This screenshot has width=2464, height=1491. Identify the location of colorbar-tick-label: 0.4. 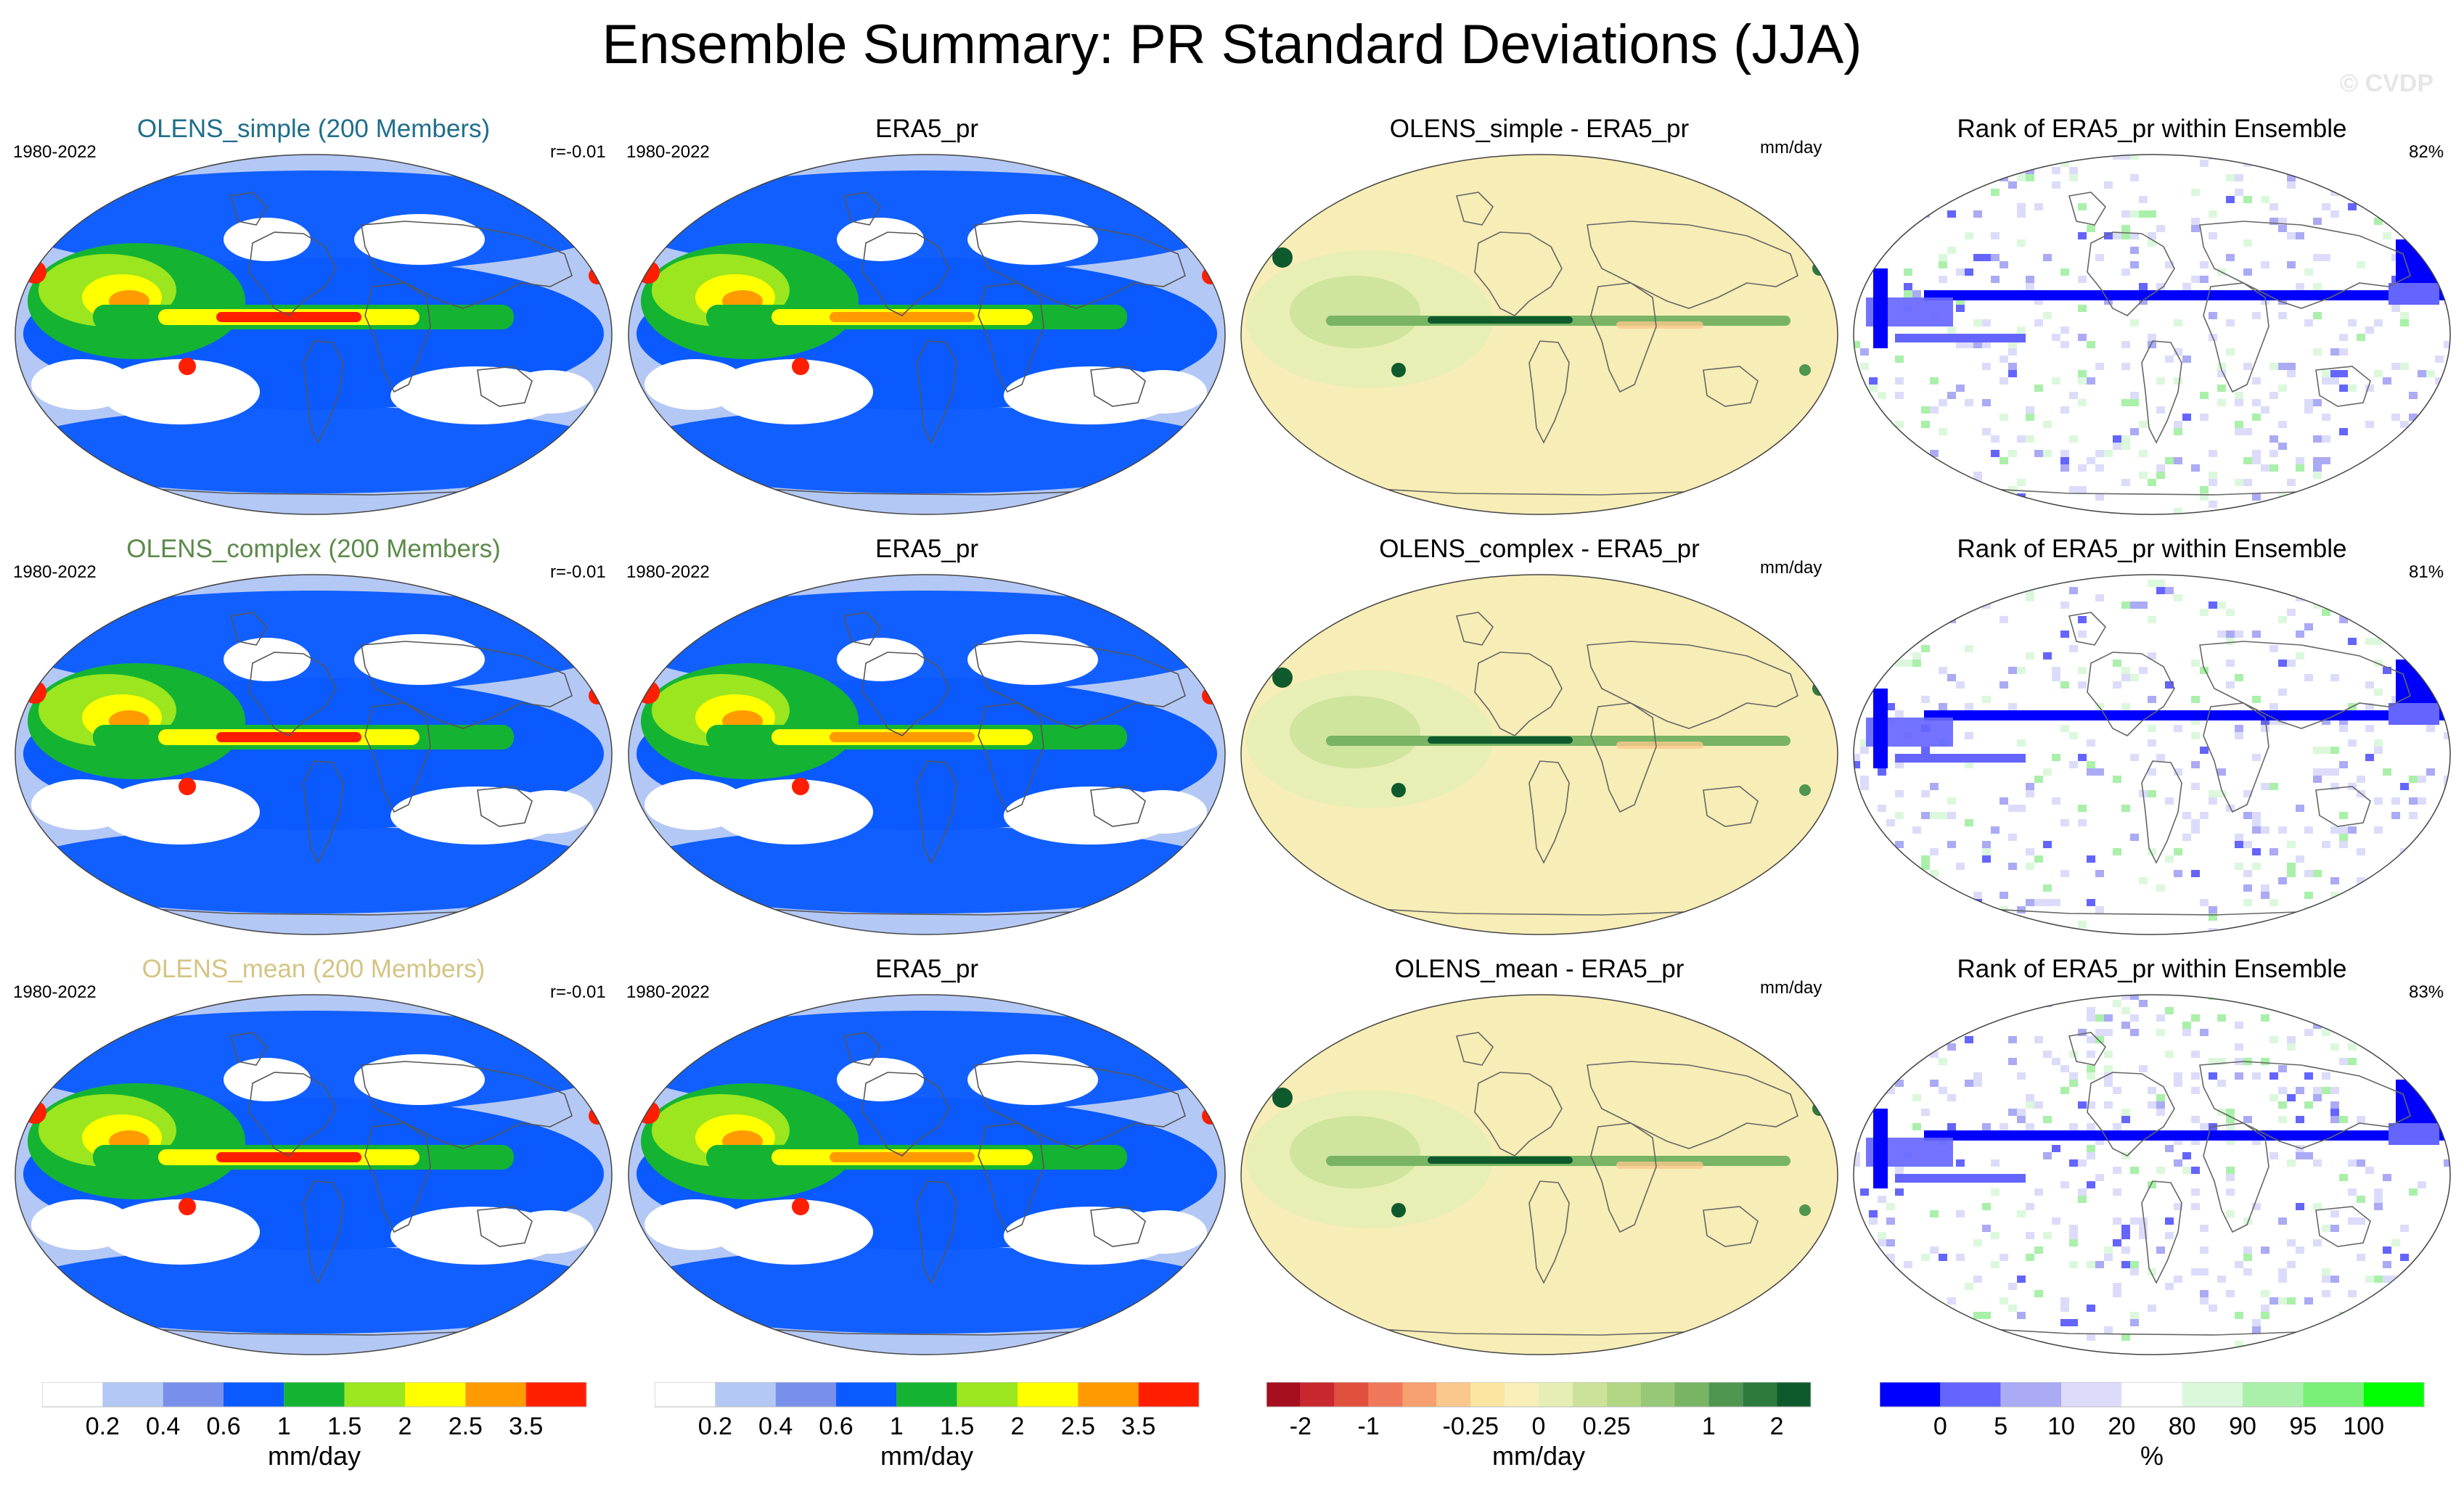
(163, 1426).